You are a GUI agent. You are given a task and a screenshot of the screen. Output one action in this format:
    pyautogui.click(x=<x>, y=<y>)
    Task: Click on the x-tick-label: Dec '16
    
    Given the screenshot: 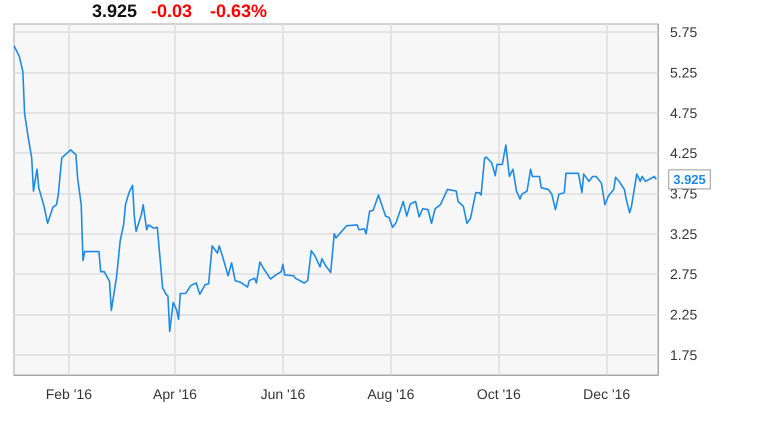 What is the action you would take?
    pyautogui.click(x=606, y=394)
    